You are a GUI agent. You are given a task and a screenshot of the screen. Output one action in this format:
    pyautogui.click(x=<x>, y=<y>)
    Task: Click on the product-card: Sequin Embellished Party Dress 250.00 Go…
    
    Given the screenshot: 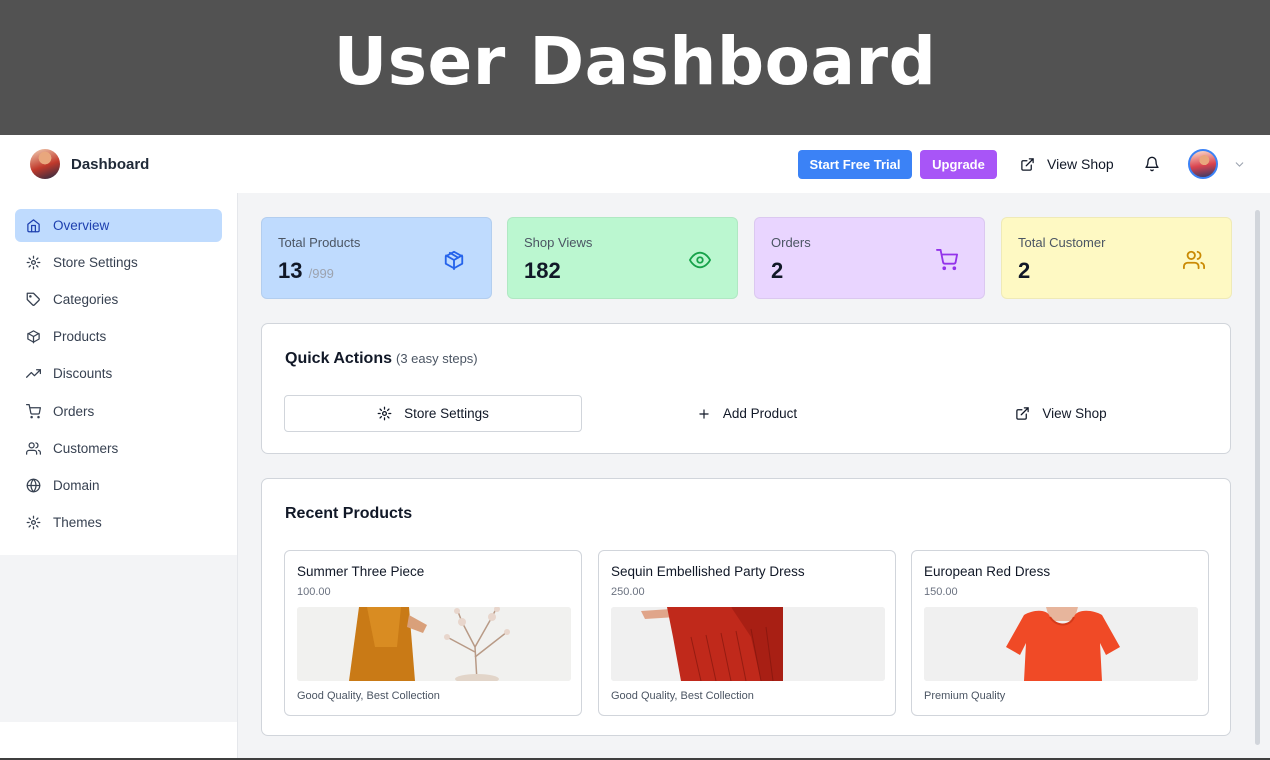 What is the action you would take?
    pyautogui.click(x=747, y=633)
    